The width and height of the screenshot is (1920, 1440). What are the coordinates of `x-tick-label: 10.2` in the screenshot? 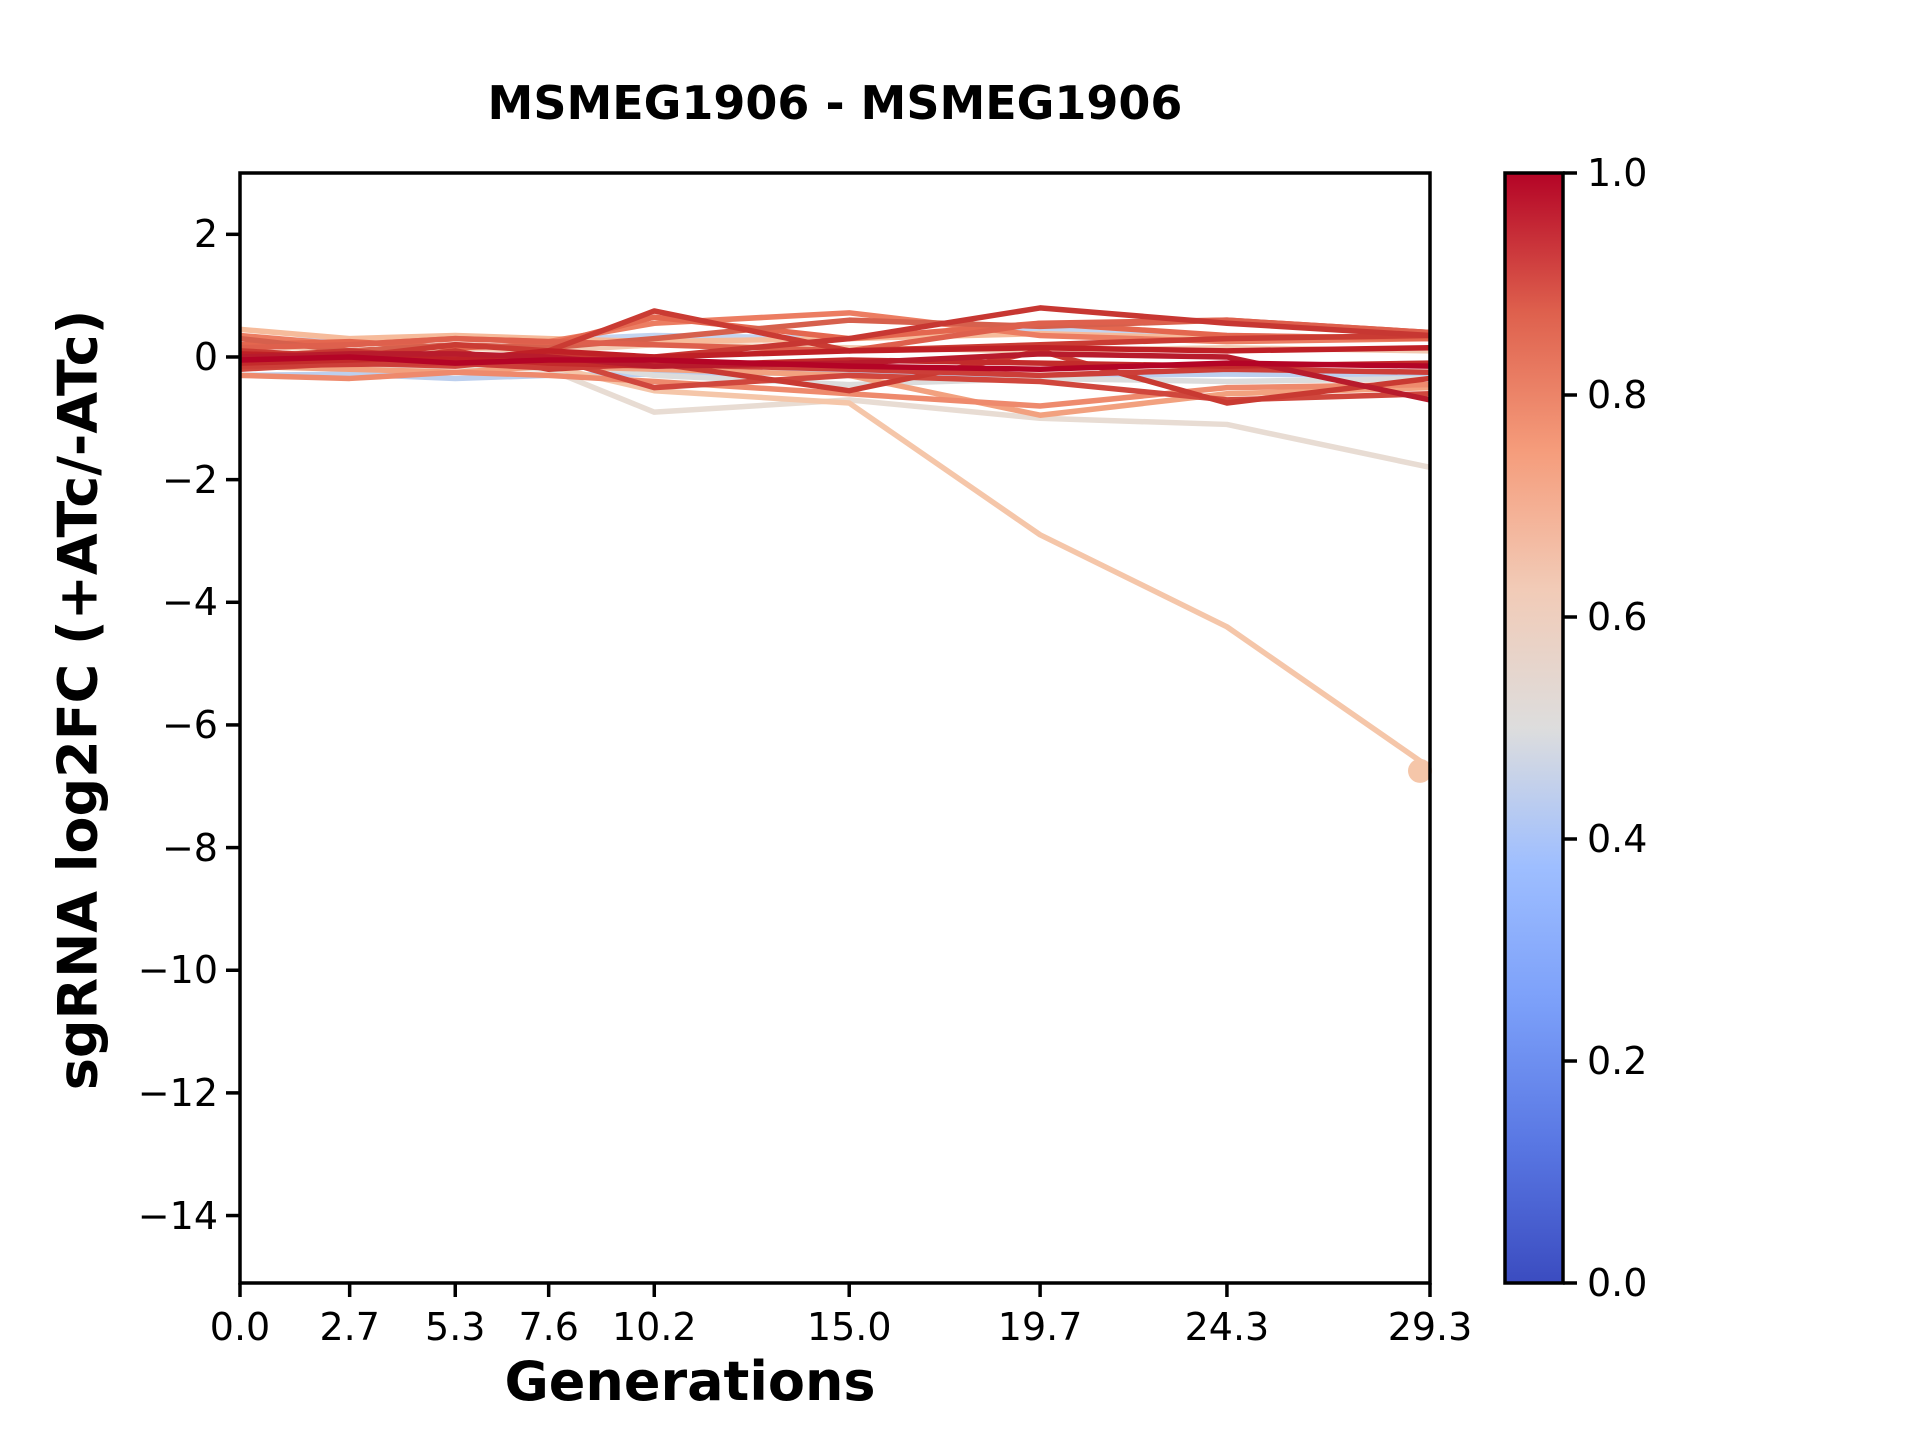 It's located at (654, 1327).